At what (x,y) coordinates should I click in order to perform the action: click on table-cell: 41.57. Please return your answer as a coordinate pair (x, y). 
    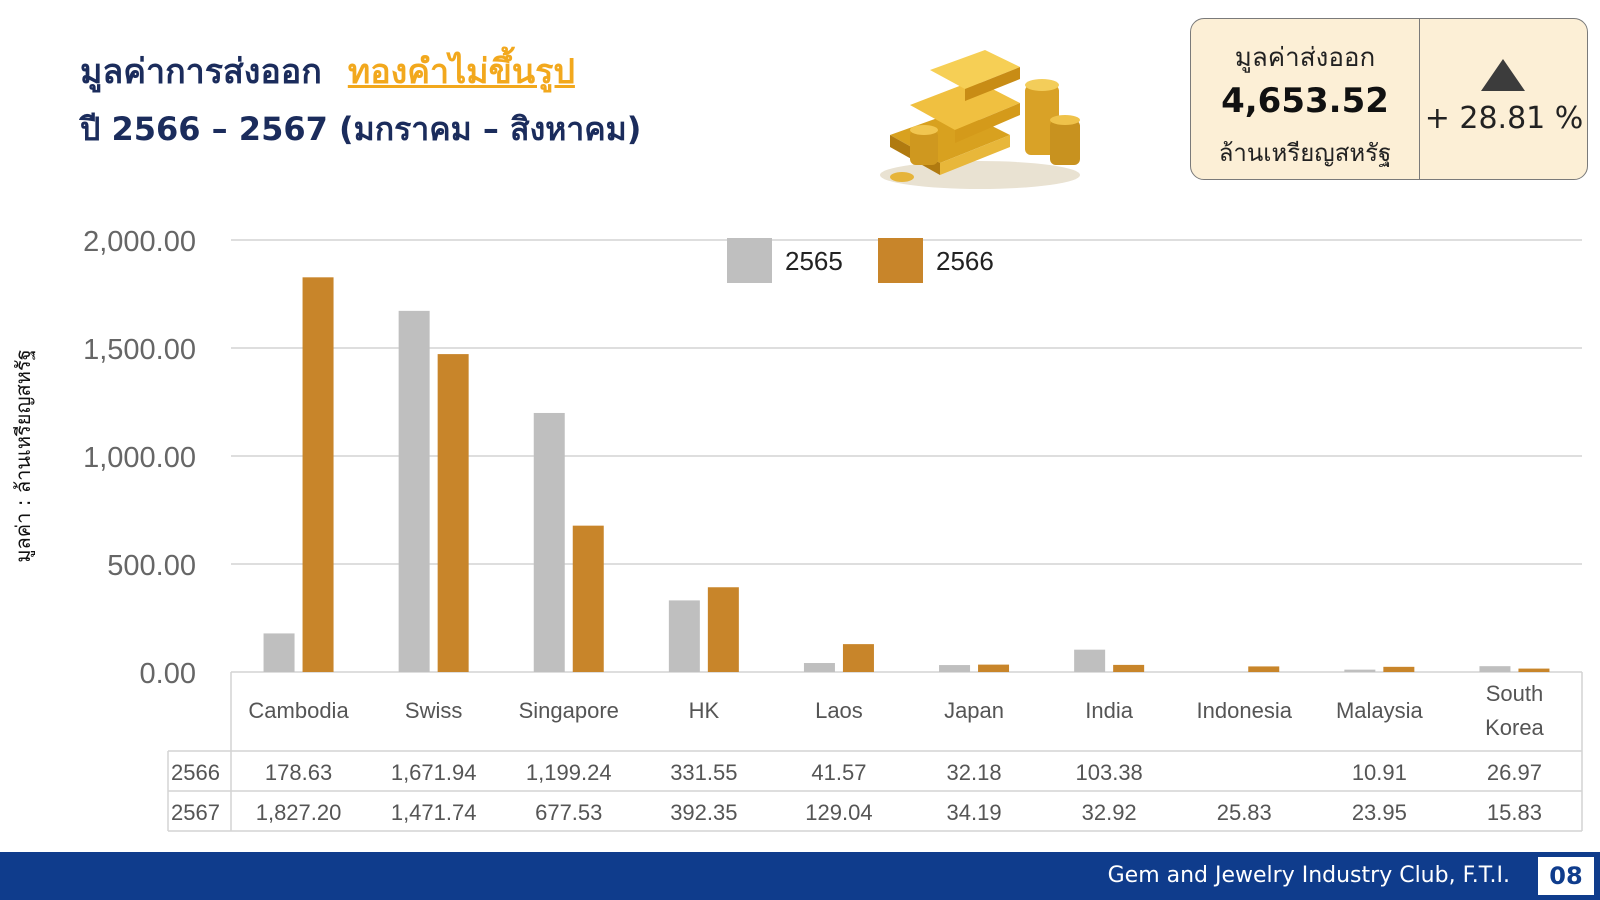
    Looking at the image, I should click on (838, 772).